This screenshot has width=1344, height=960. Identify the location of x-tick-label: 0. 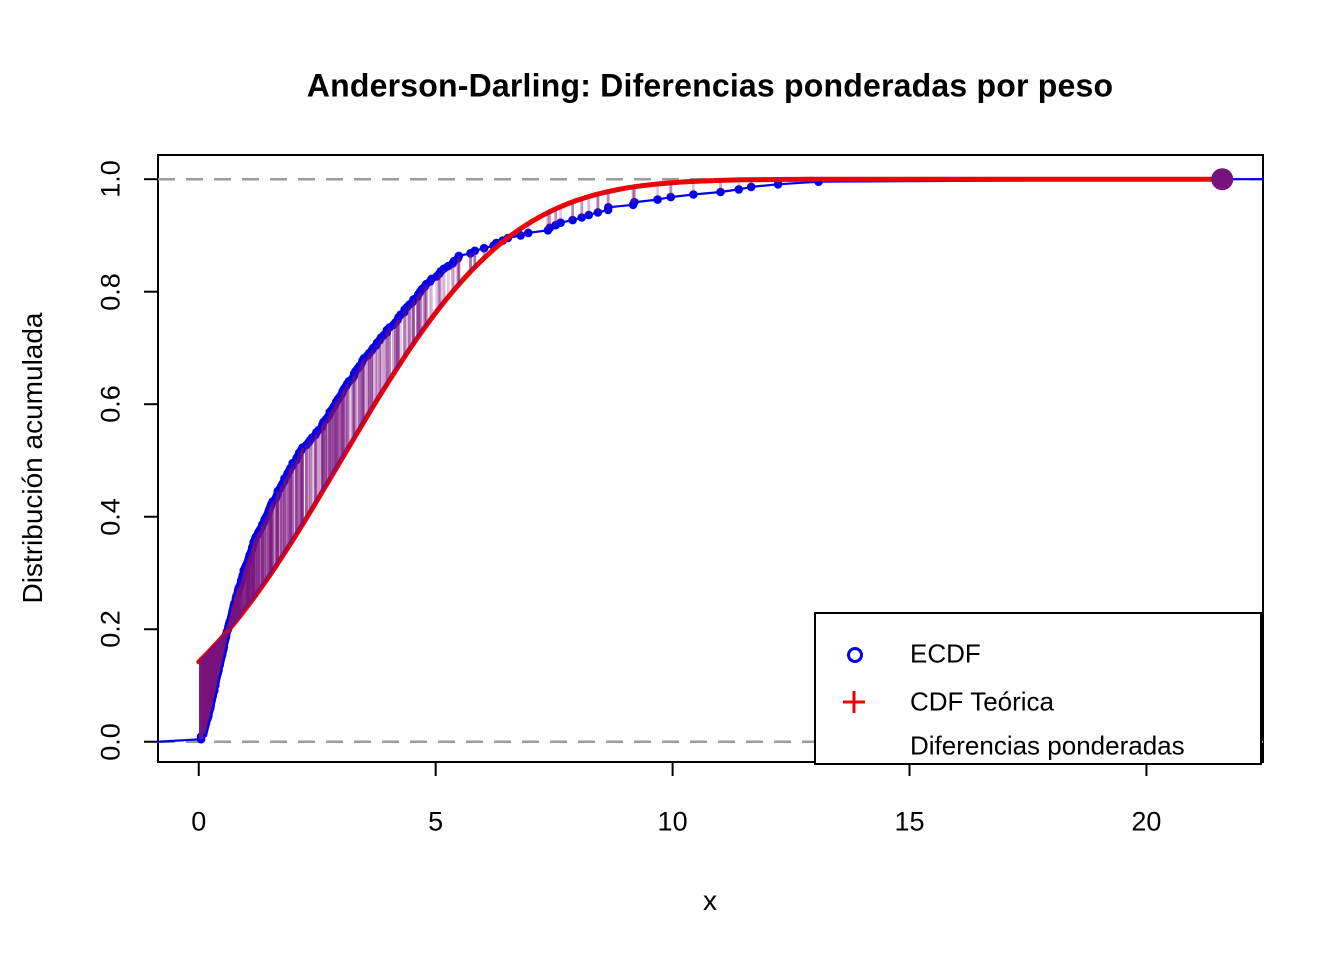
(199, 821).